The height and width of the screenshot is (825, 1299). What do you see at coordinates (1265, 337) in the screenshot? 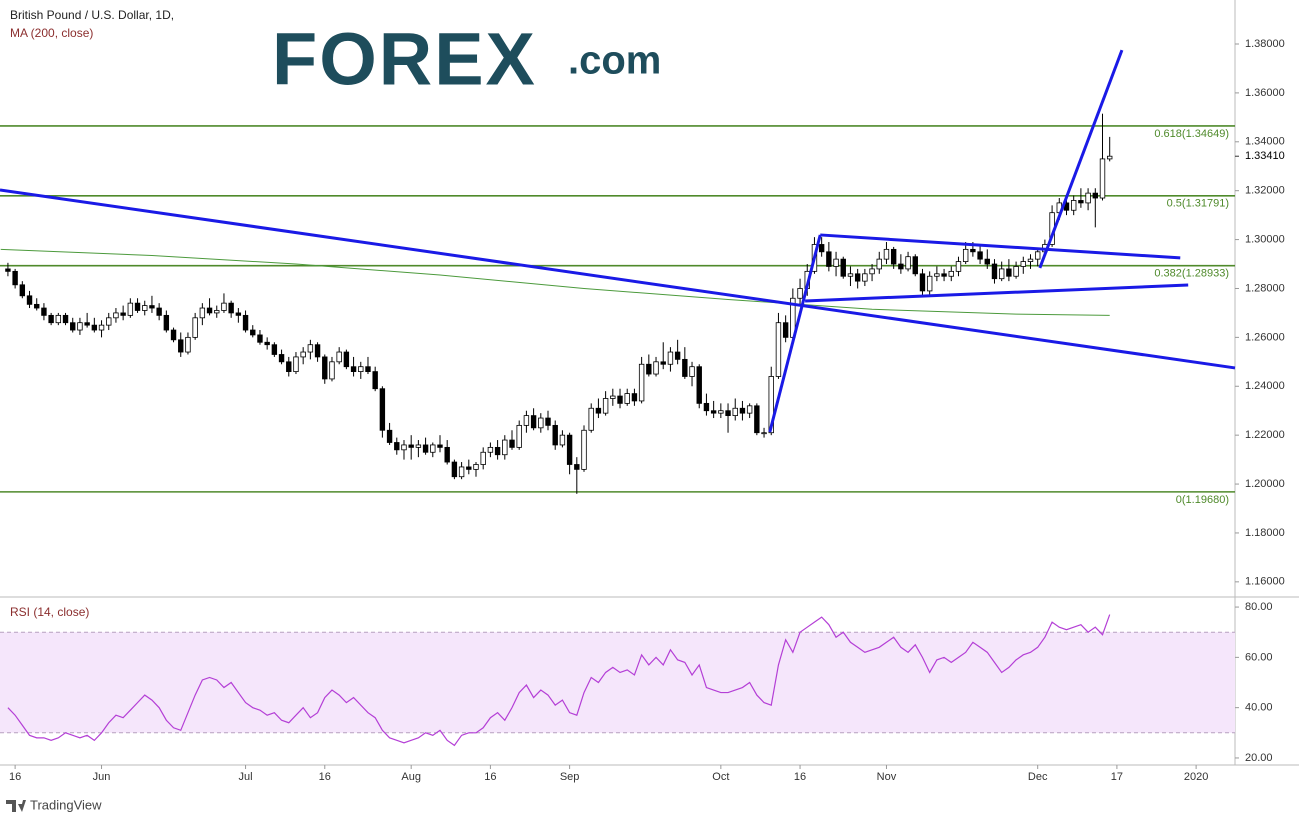
I see `y-tick-label: 1.26000` at bounding box center [1265, 337].